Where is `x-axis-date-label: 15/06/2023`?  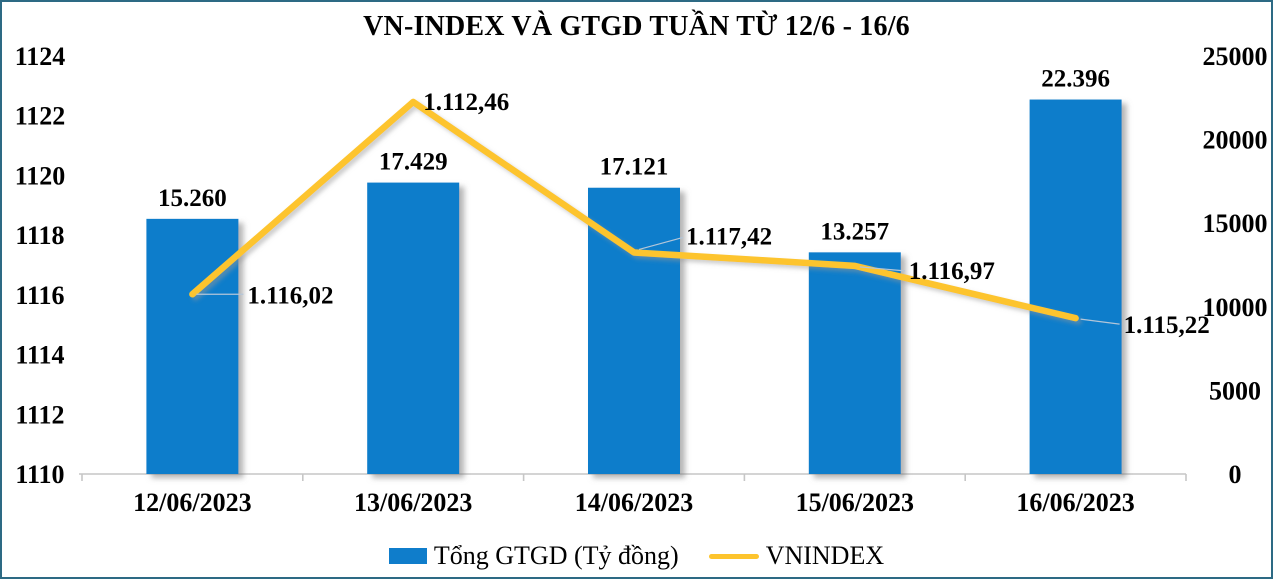 x-axis-date-label: 15/06/2023 is located at coordinates (855, 502).